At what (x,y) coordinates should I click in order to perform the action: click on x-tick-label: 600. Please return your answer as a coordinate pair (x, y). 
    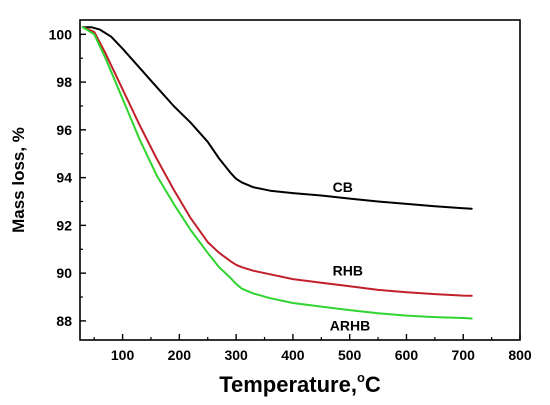
    Looking at the image, I should click on (407, 355).